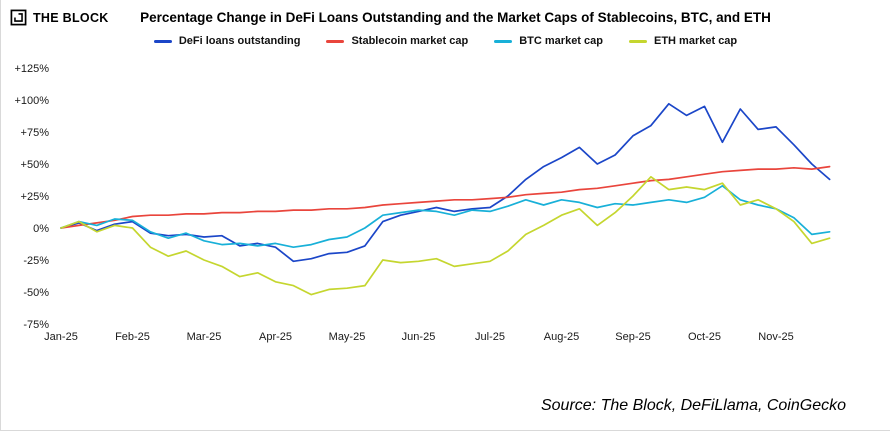 This screenshot has width=890, height=431. I want to click on legend-swatch-stablecoin, so click(335, 41).